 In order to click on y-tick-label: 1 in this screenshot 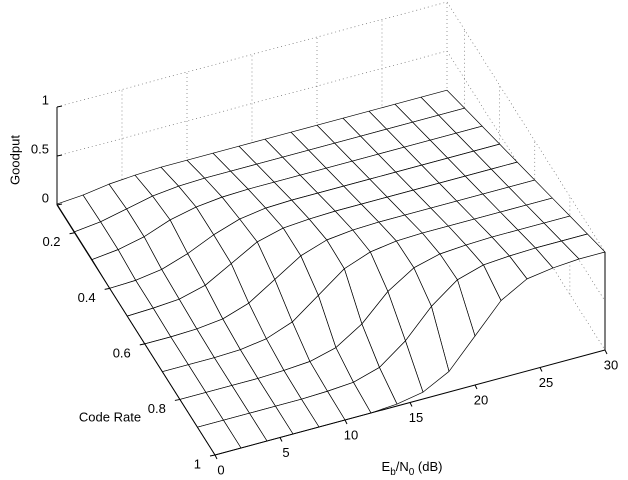, I will do `click(197, 463)`.